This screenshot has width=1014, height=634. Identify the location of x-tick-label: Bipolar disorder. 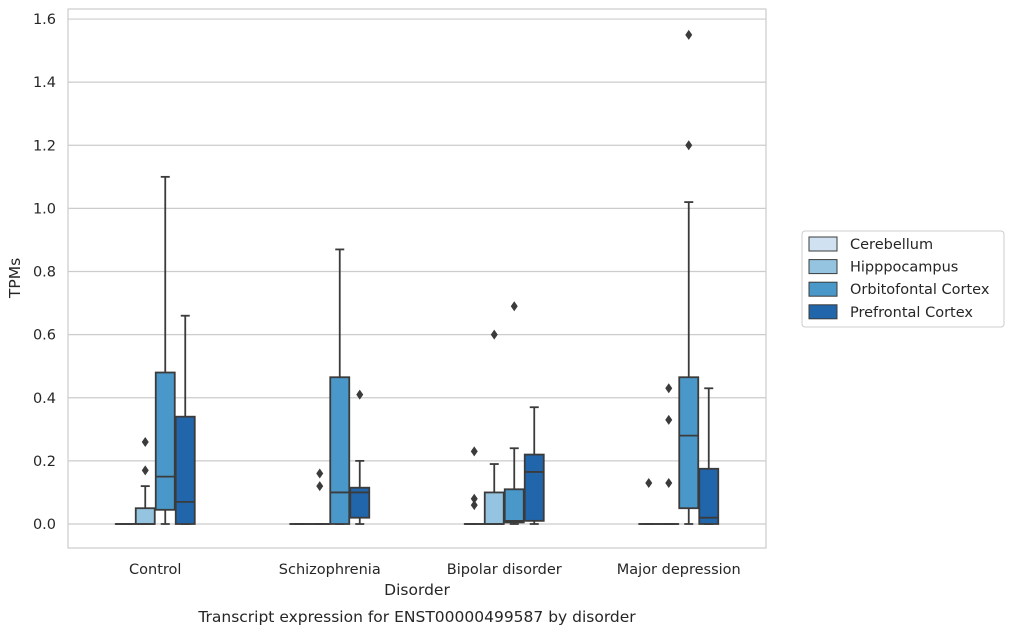
(504, 570).